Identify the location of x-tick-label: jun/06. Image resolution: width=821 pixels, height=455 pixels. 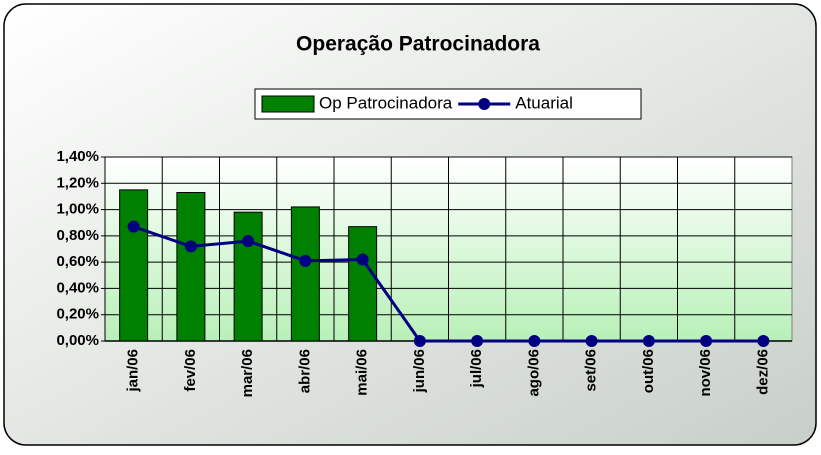
(419, 371).